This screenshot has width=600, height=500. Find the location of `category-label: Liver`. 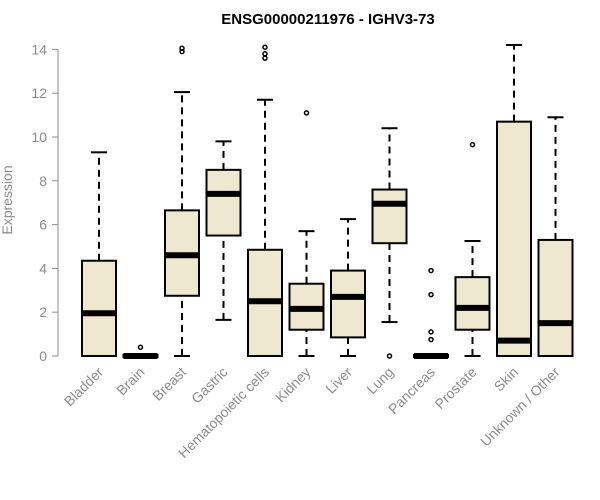

category-label: Liver is located at coordinates (338, 380).